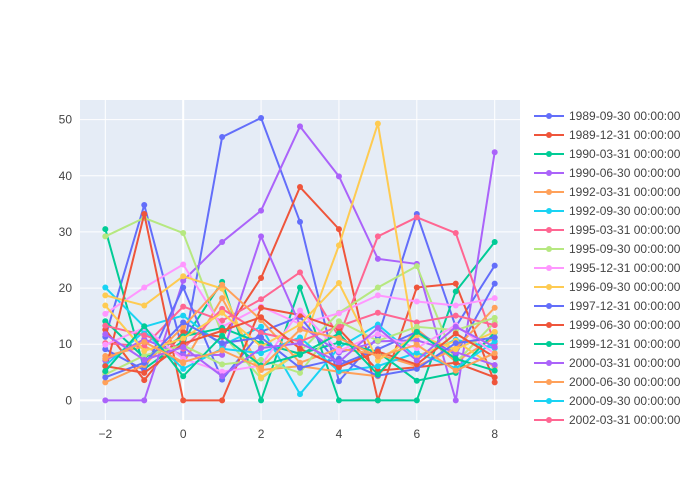 The image size is (700, 500). Describe the element at coordinates (607, 230) in the screenshot. I see `legend-item: 1995-03-31 00:00:00` at that location.